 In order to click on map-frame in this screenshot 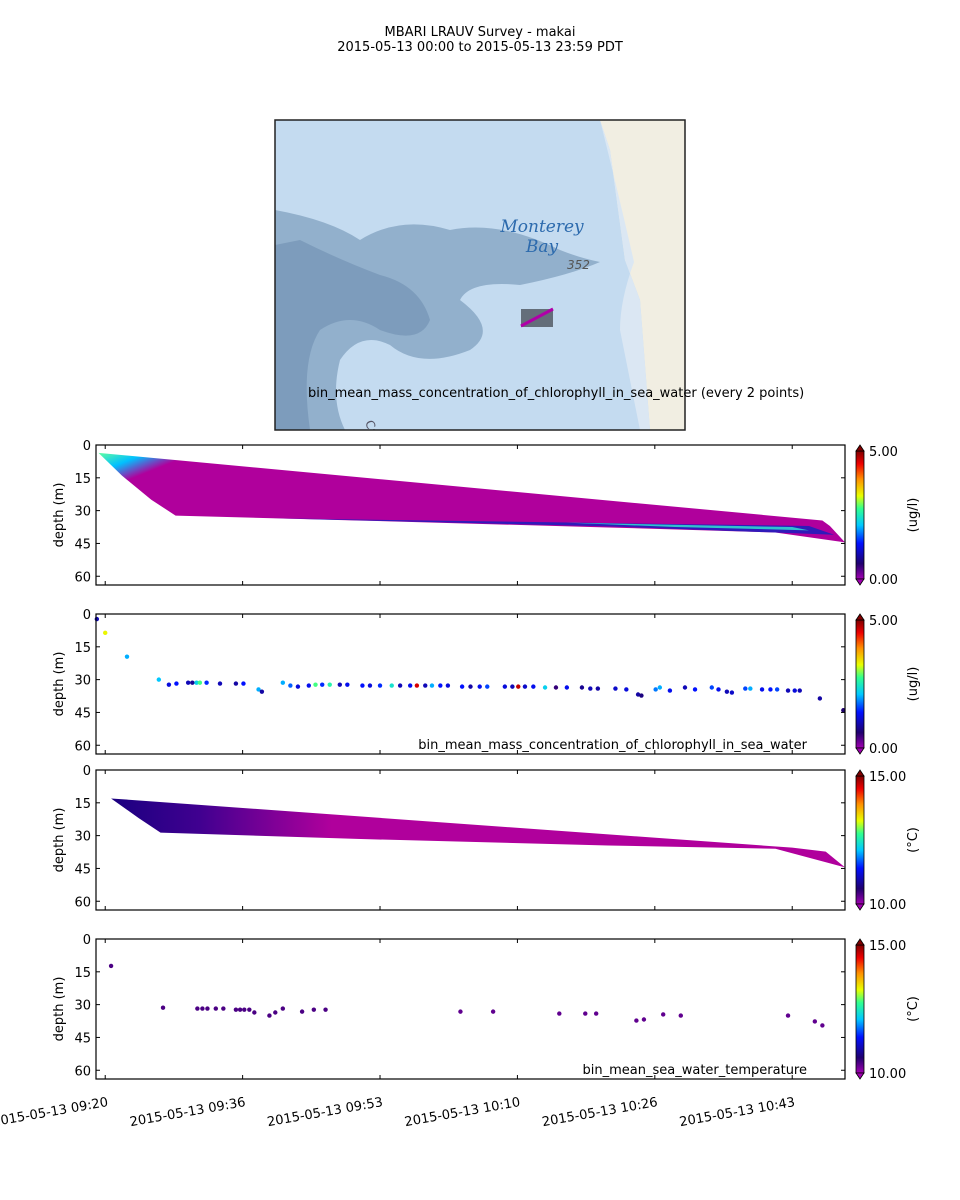, I will do `click(480, 275)`.